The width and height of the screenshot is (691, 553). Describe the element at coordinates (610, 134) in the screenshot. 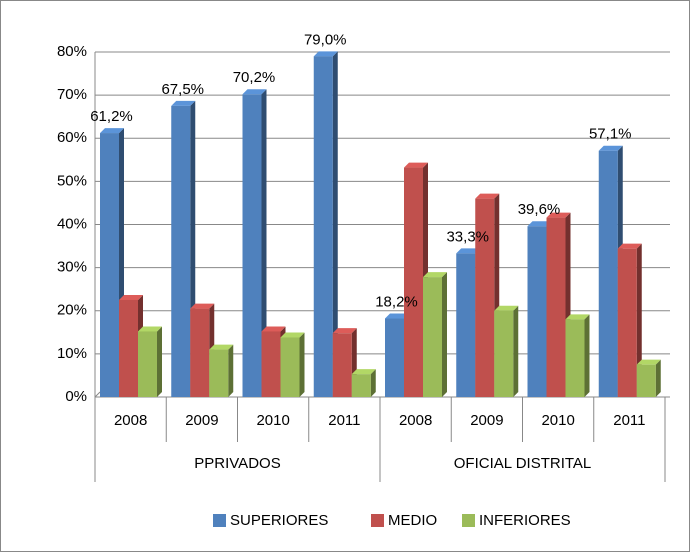

I see `data-label: 57,1%` at that location.